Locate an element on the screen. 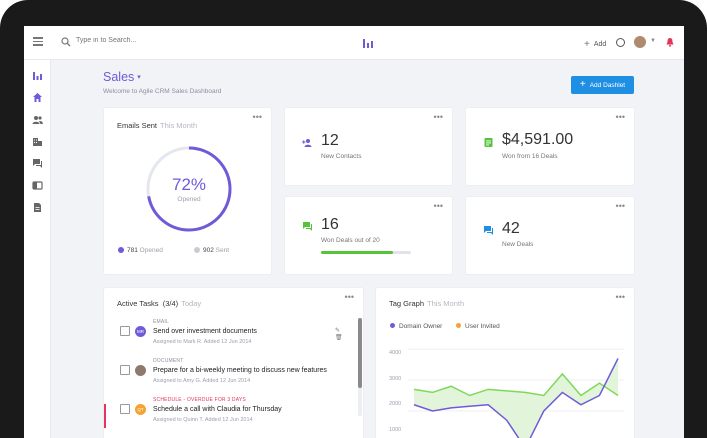 This screenshot has width=707, height=438. cases-icon is located at coordinates (37, 185).